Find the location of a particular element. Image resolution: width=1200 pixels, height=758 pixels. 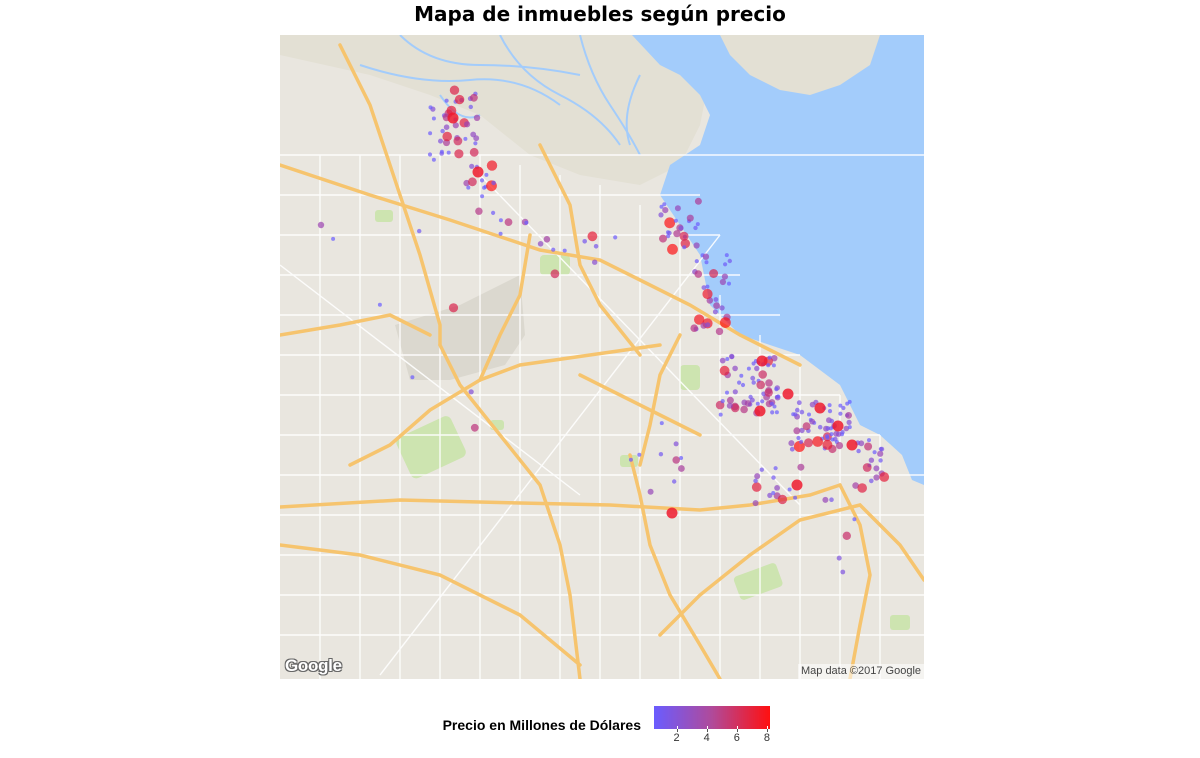

legend-tick-label: 8 is located at coordinates (767, 738).